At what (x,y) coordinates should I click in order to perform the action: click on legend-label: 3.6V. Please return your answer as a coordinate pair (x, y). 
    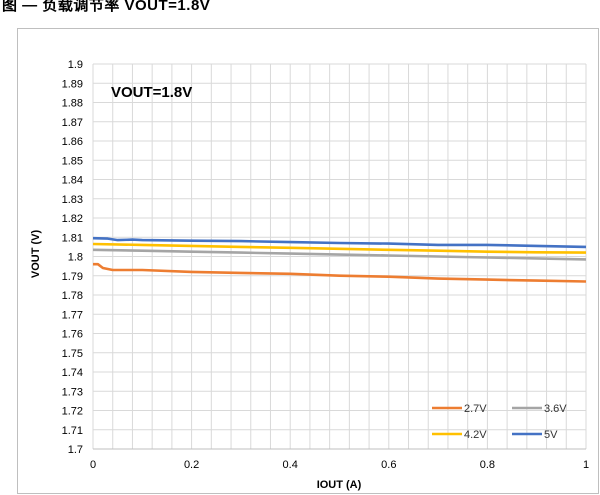
    Looking at the image, I should click on (555, 409).